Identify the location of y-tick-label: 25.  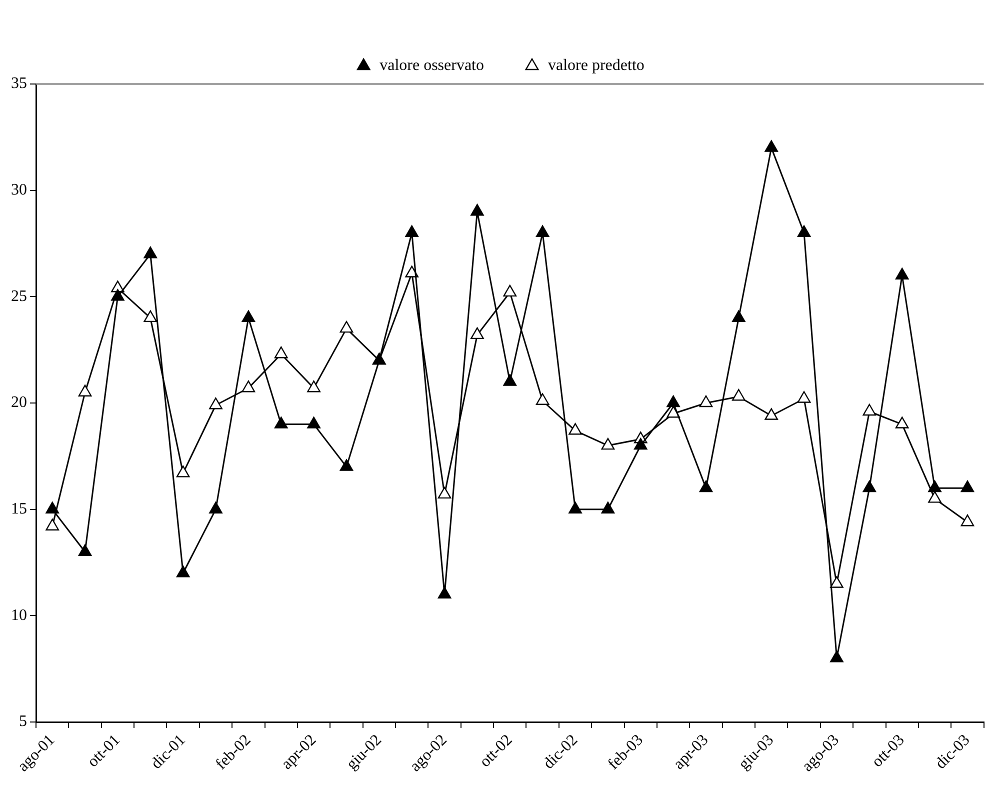
(19, 296).